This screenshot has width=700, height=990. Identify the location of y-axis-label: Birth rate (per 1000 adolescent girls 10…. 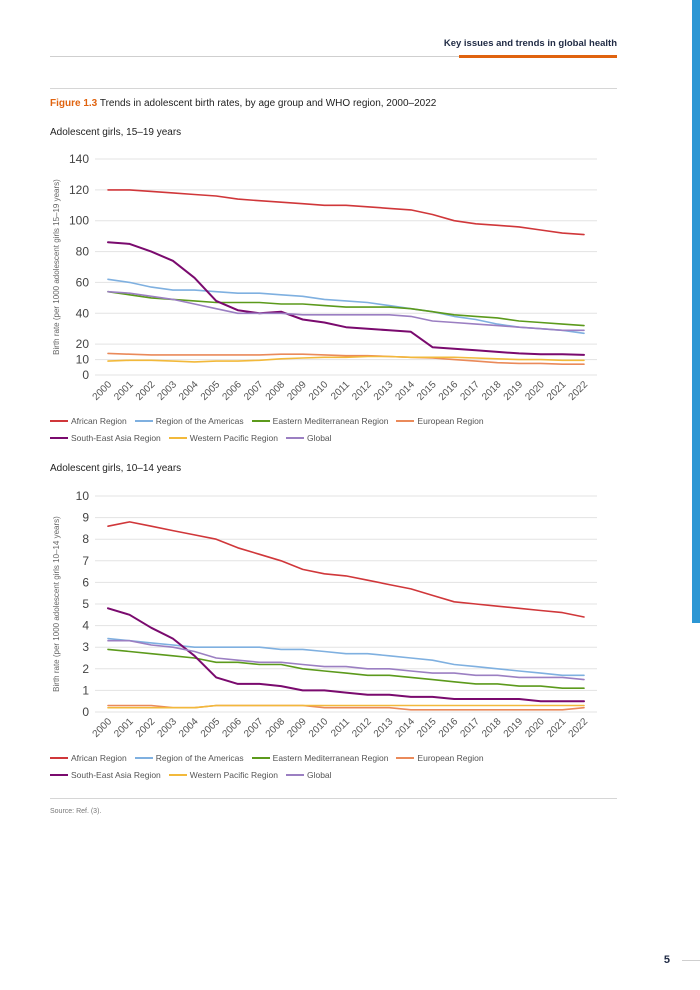
(56, 604).